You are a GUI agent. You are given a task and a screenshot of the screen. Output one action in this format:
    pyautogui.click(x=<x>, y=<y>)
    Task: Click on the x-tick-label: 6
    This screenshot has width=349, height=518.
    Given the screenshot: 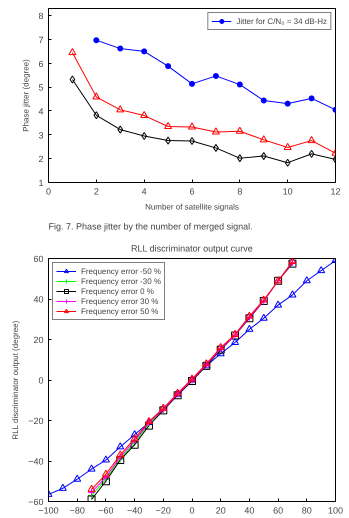 What is the action you would take?
    pyautogui.click(x=192, y=191)
    